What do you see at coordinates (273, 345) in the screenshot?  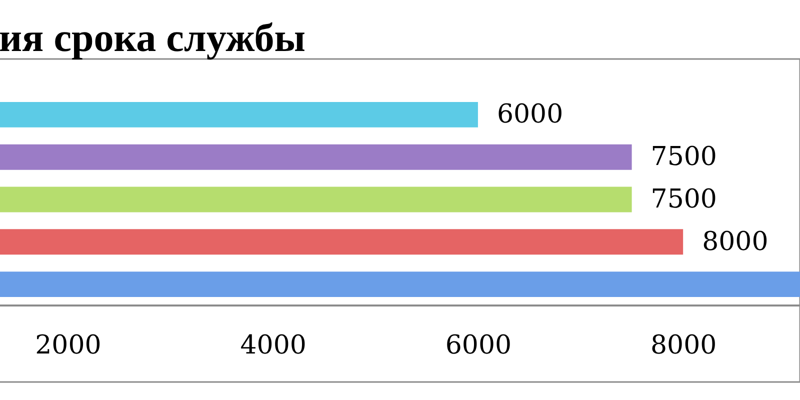 I see `x-tick-label: 4000` at bounding box center [273, 345].